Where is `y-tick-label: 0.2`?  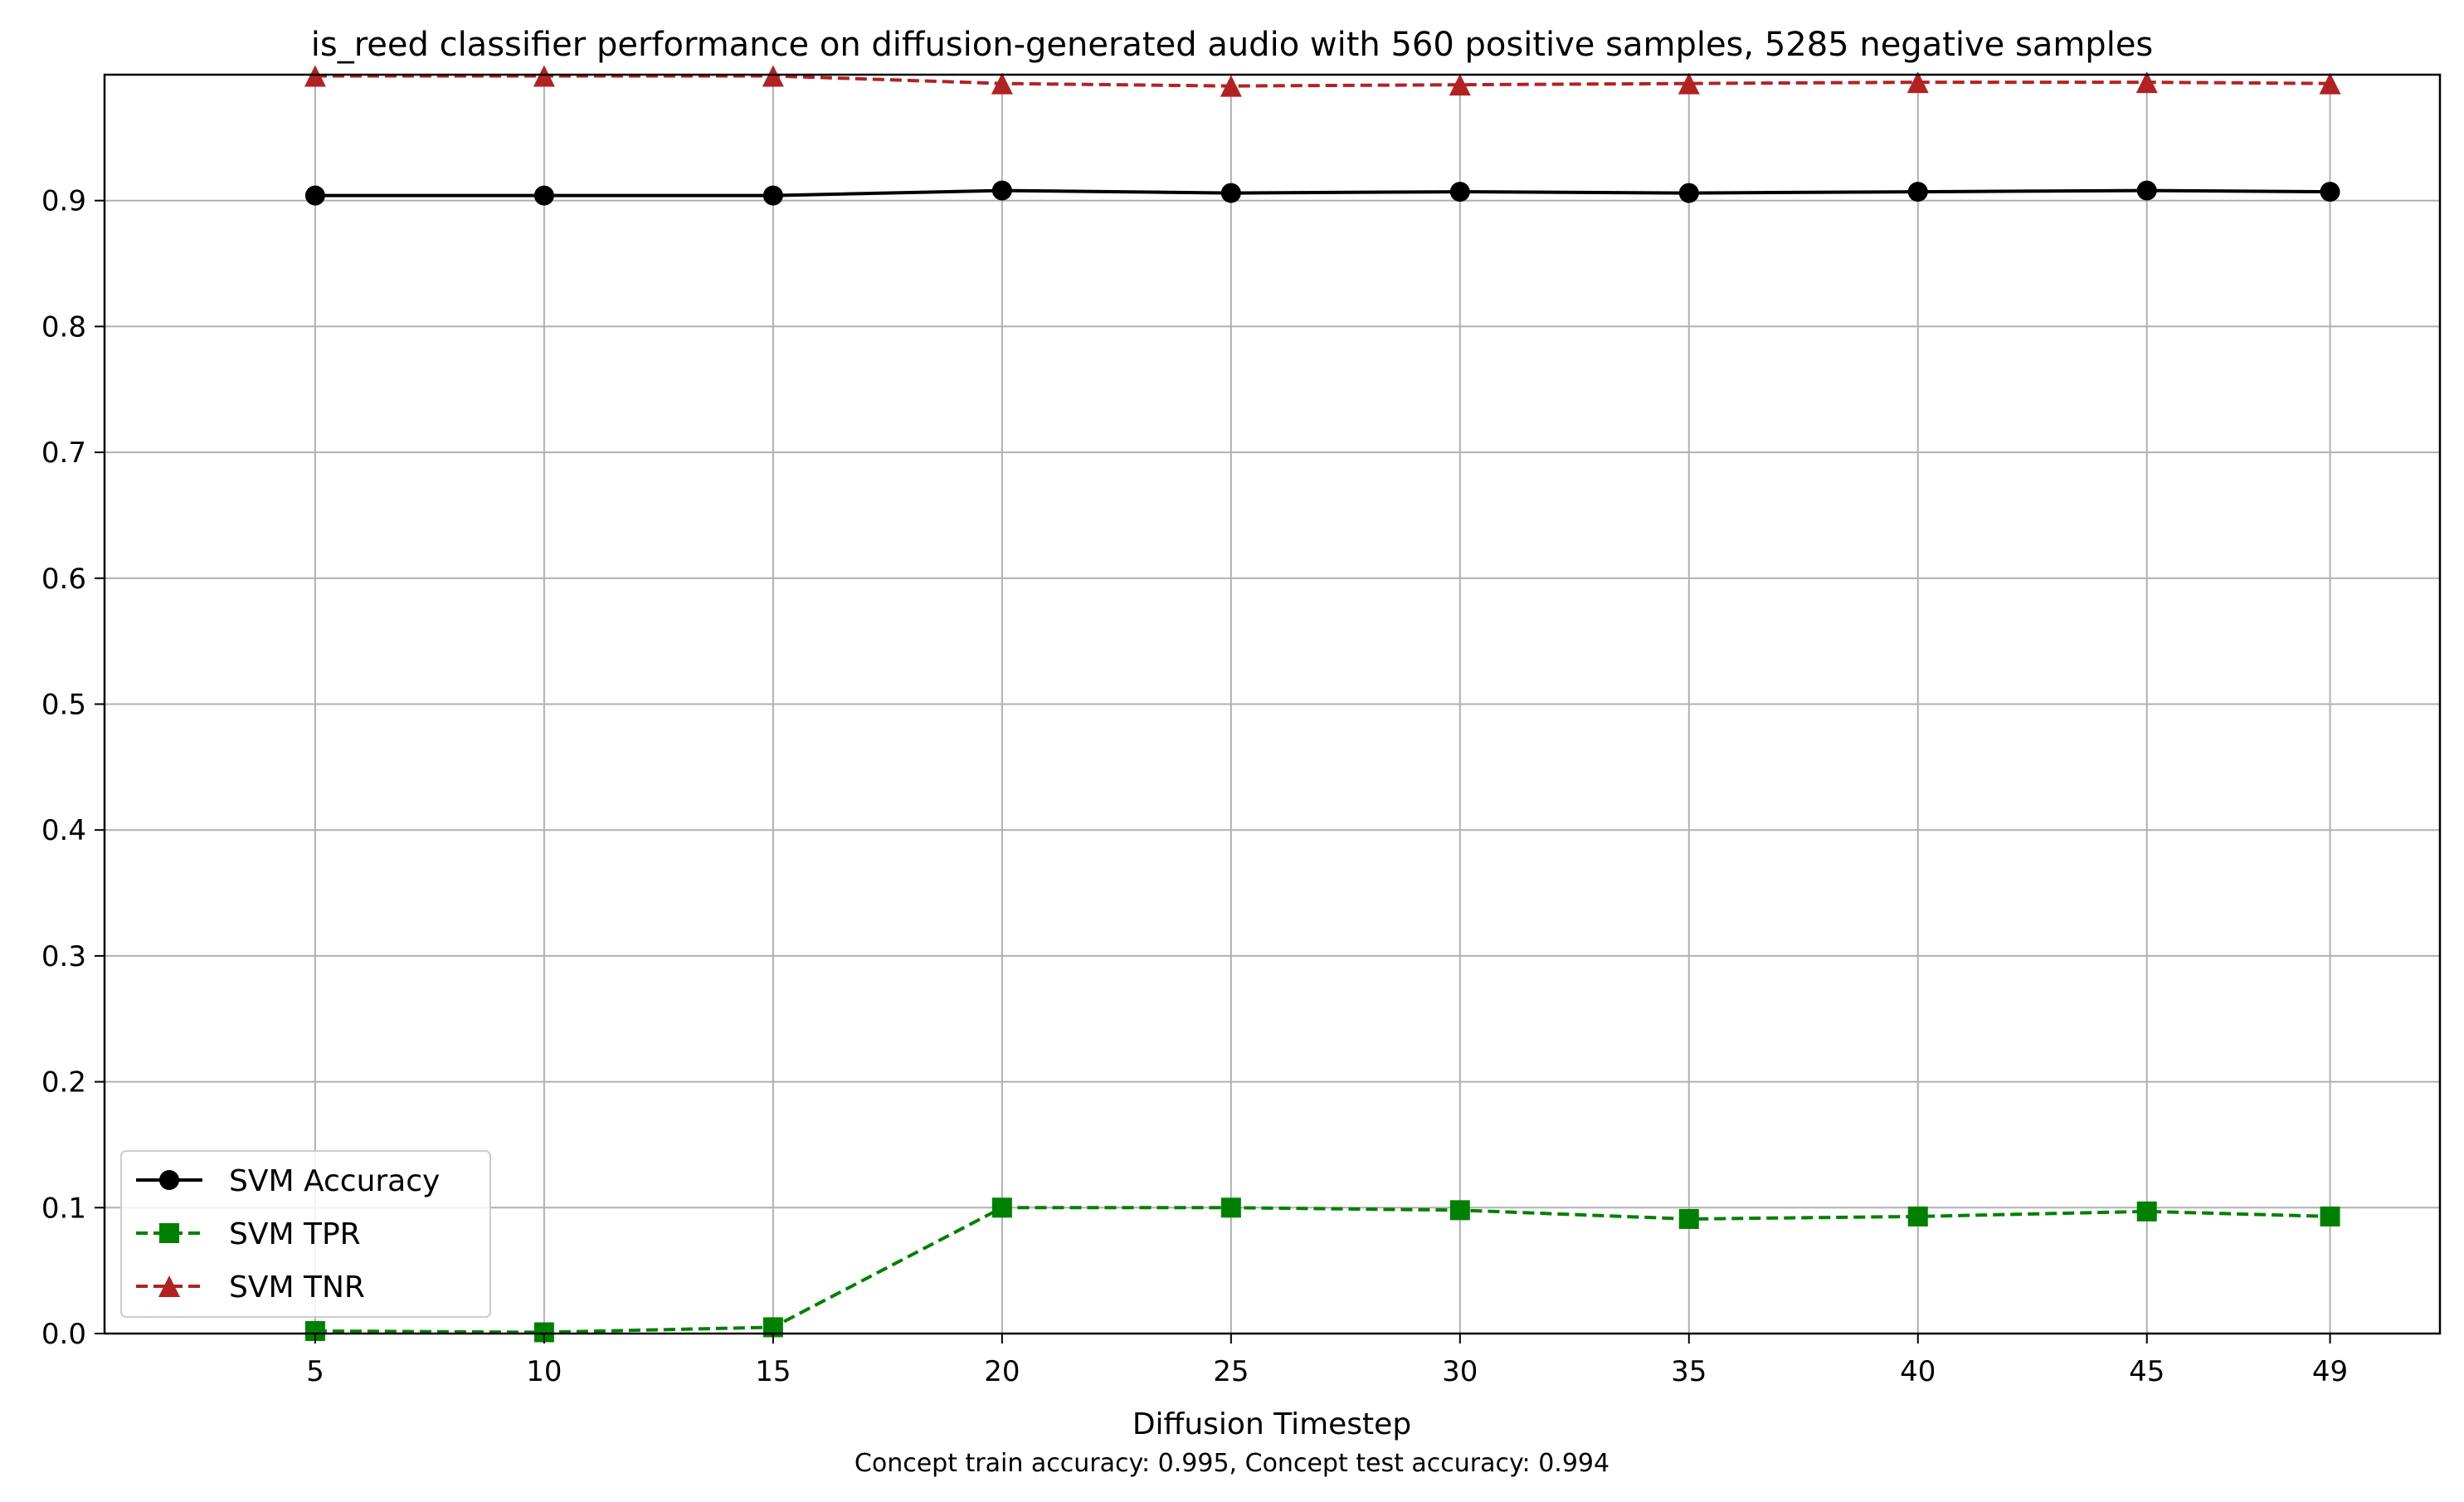 y-tick-label: 0.2 is located at coordinates (63, 1083).